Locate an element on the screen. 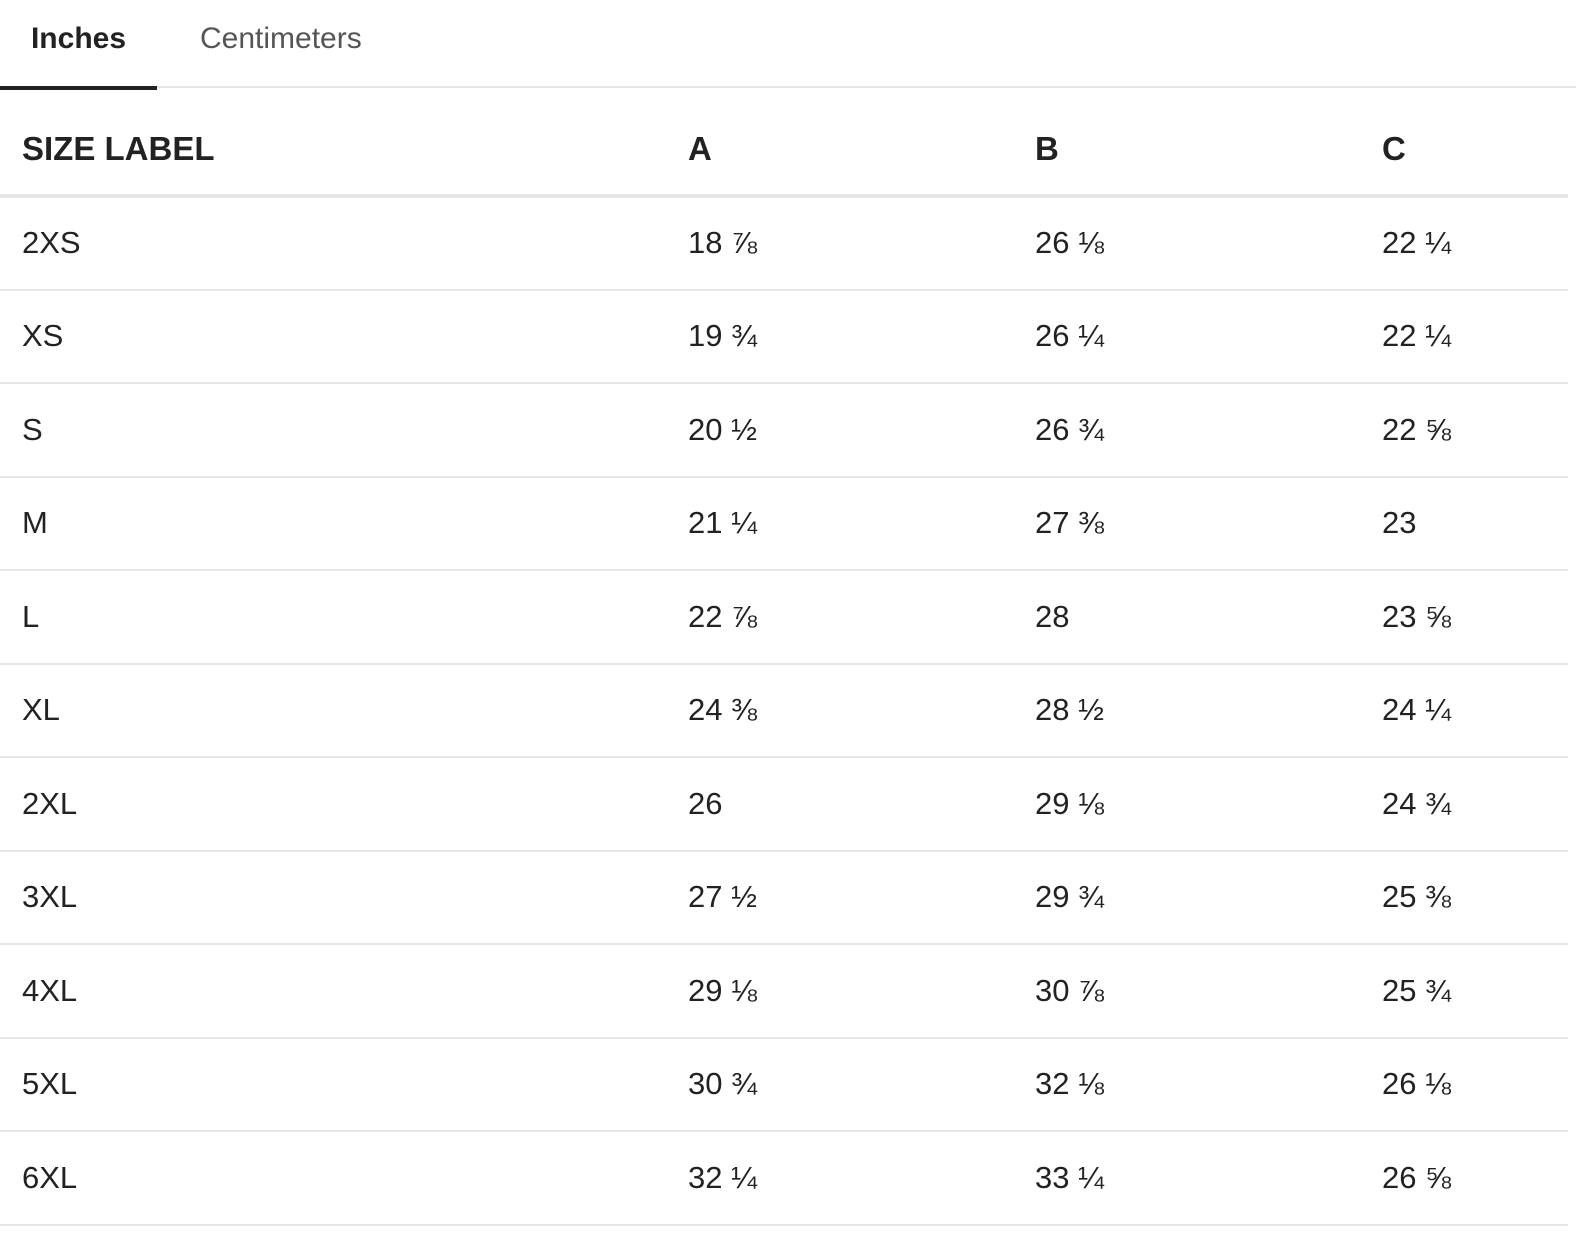  tab-centimeters: Centimeters is located at coordinates (281, 38).